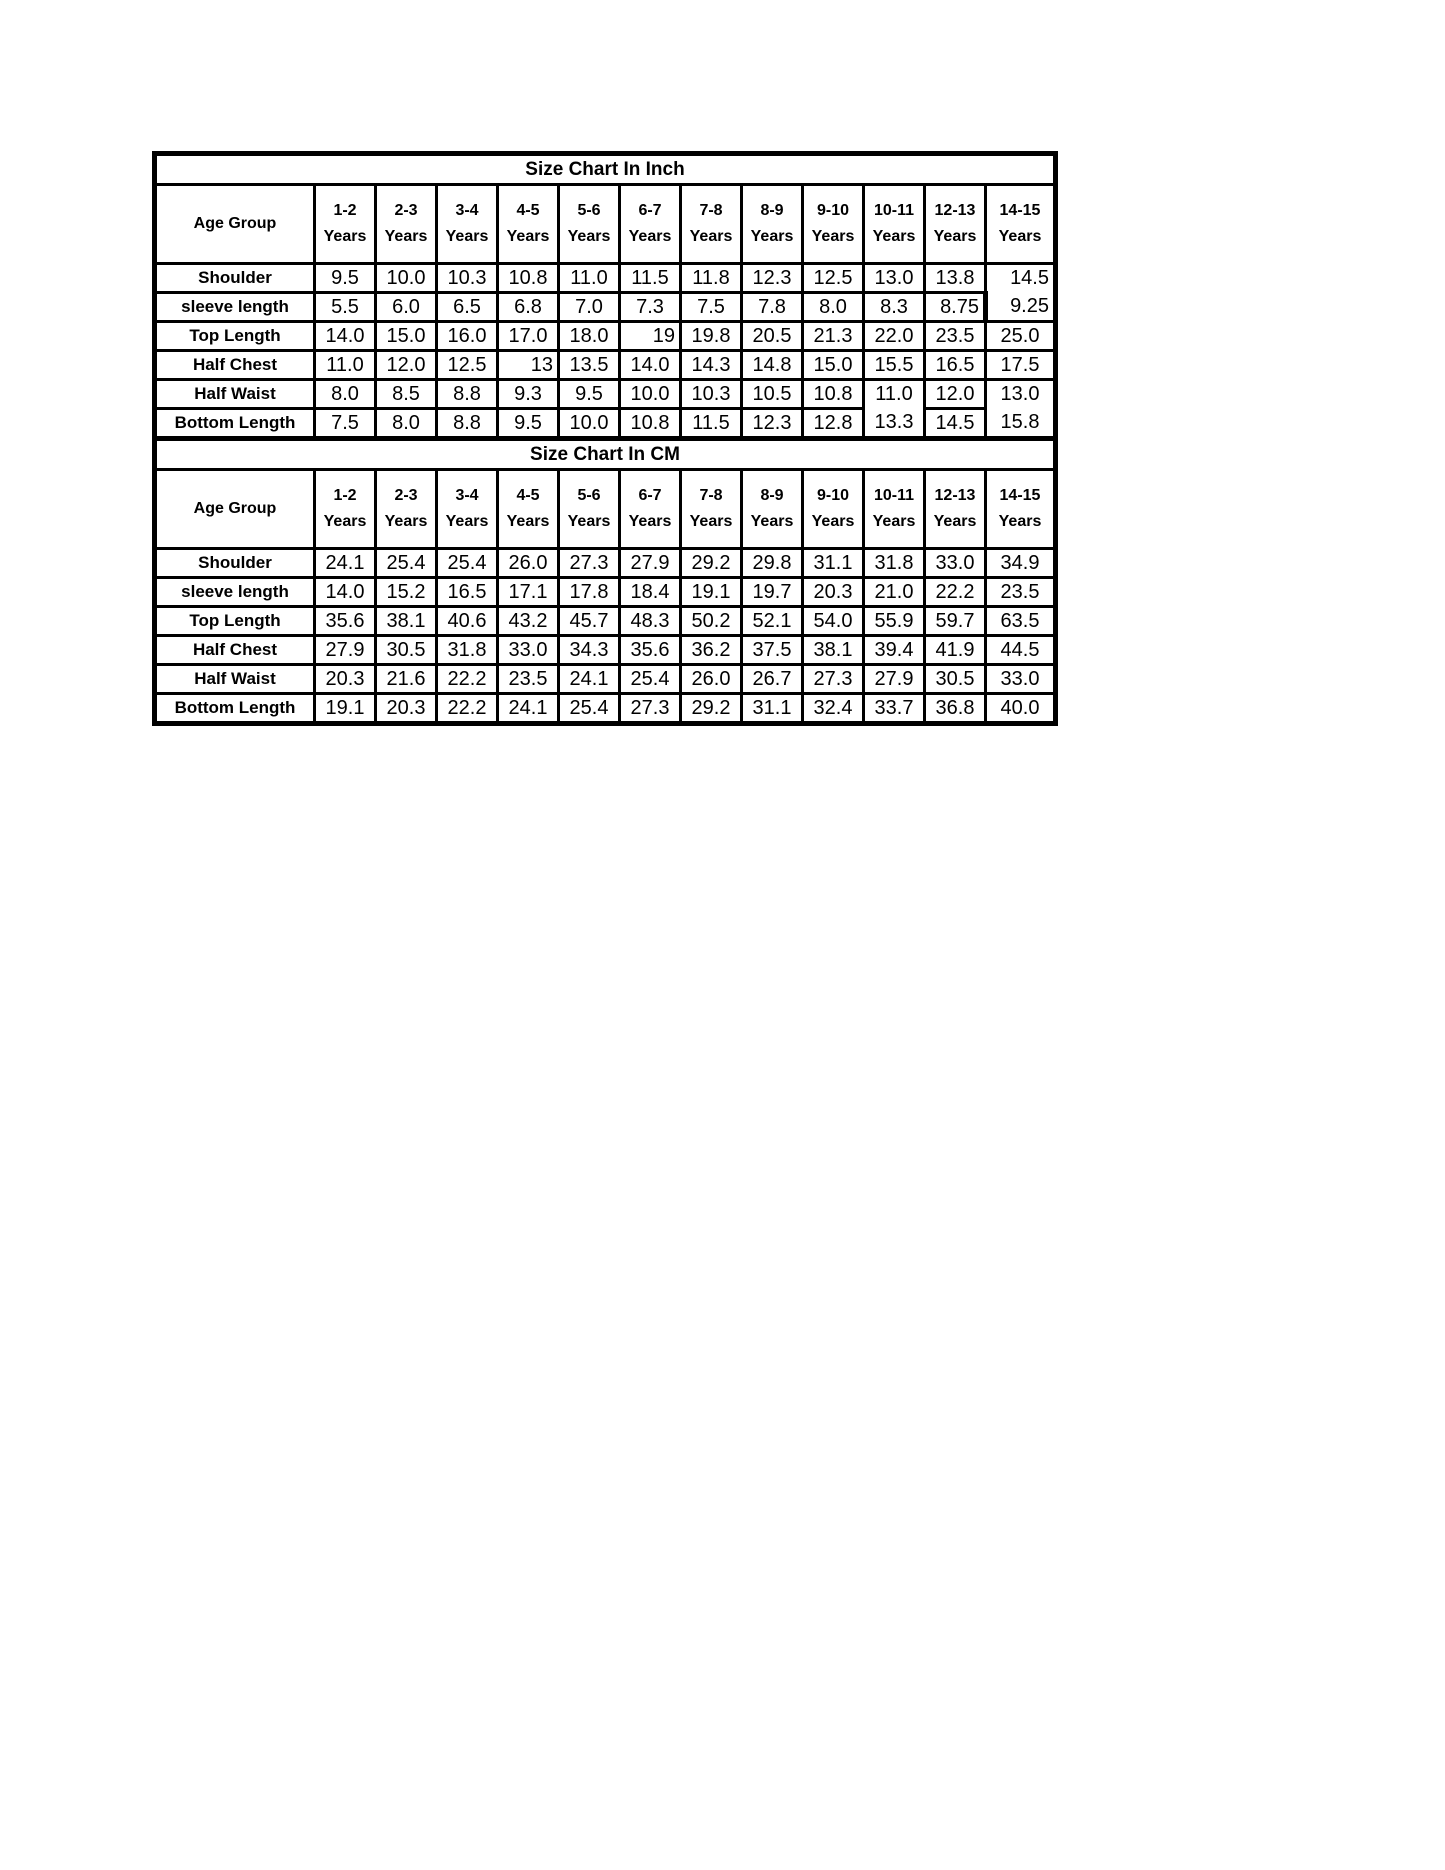 The width and height of the screenshot is (1445, 1870). I want to click on value-cell: 39.4, so click(894, 650).